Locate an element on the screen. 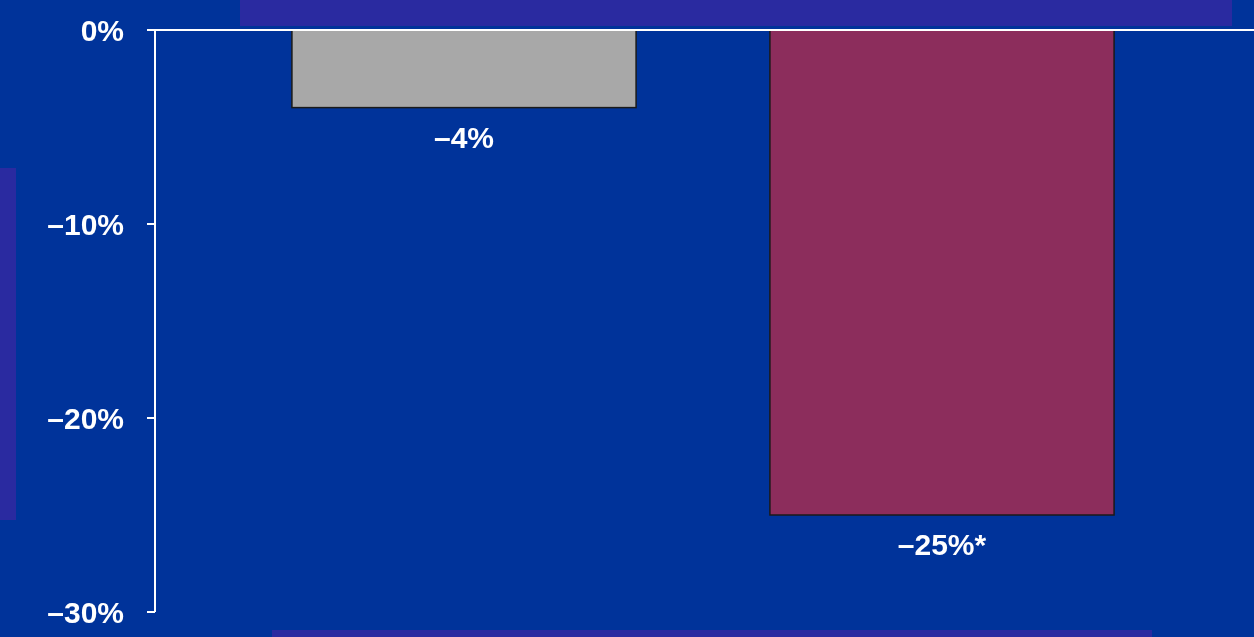 This screenshot has width=1254, height=637. y-tick-label: –30% is located at coordinates (85, 612).